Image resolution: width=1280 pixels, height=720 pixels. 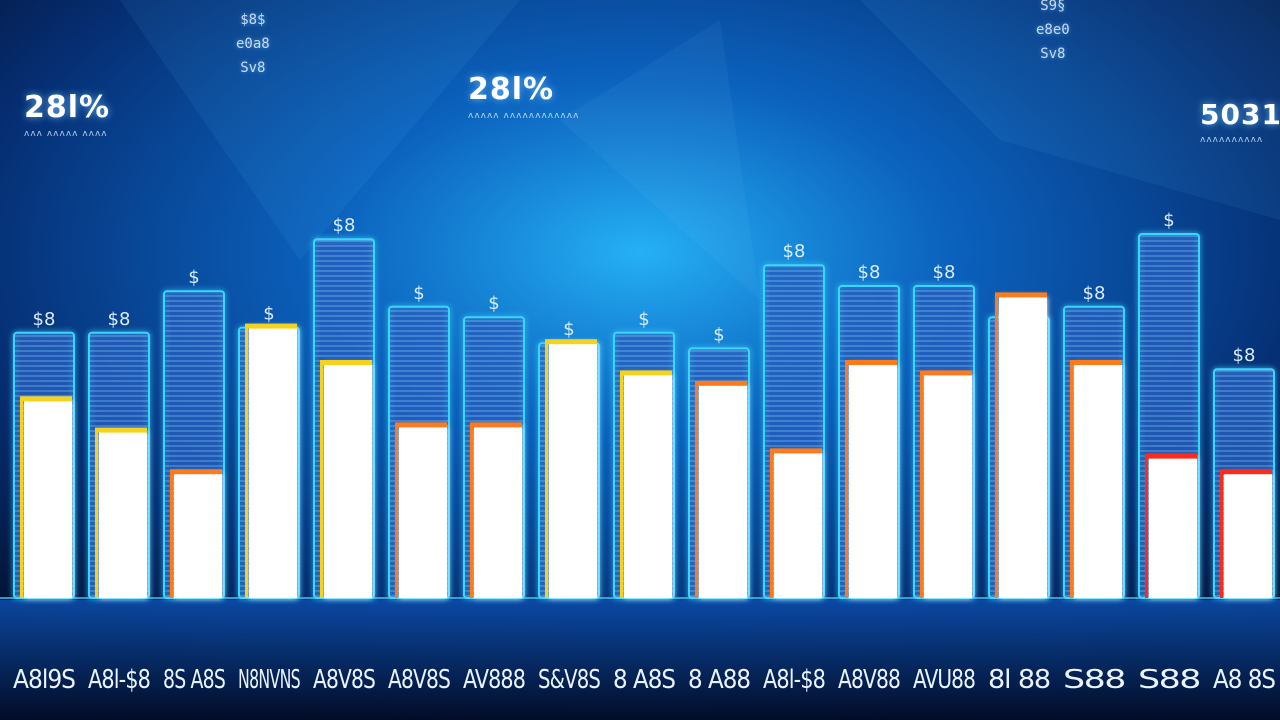 I want to click on category-label-7: AV888, so click(x=494, y=680).